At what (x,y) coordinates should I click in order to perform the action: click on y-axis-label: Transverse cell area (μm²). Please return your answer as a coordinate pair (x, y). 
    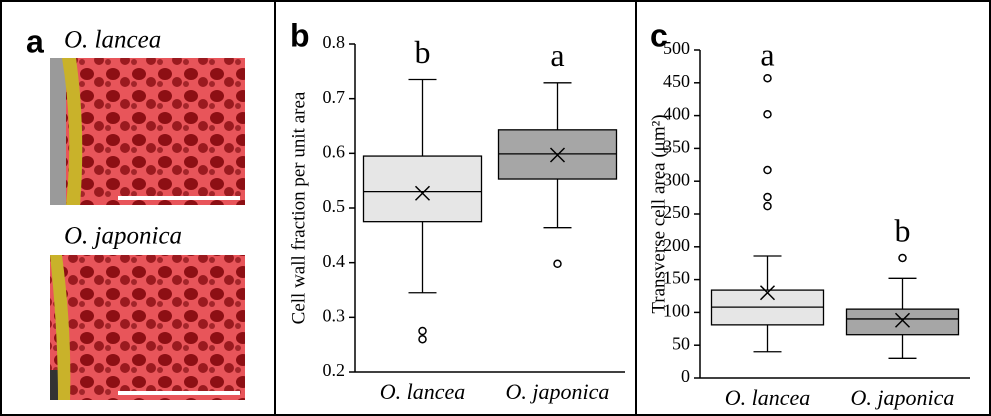
    Looking at the image, I should click on (658, 213).